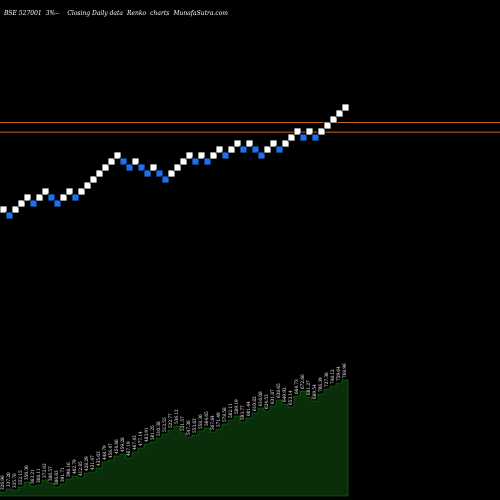  I want to click on price-label: 727.38, so click(326, 379).